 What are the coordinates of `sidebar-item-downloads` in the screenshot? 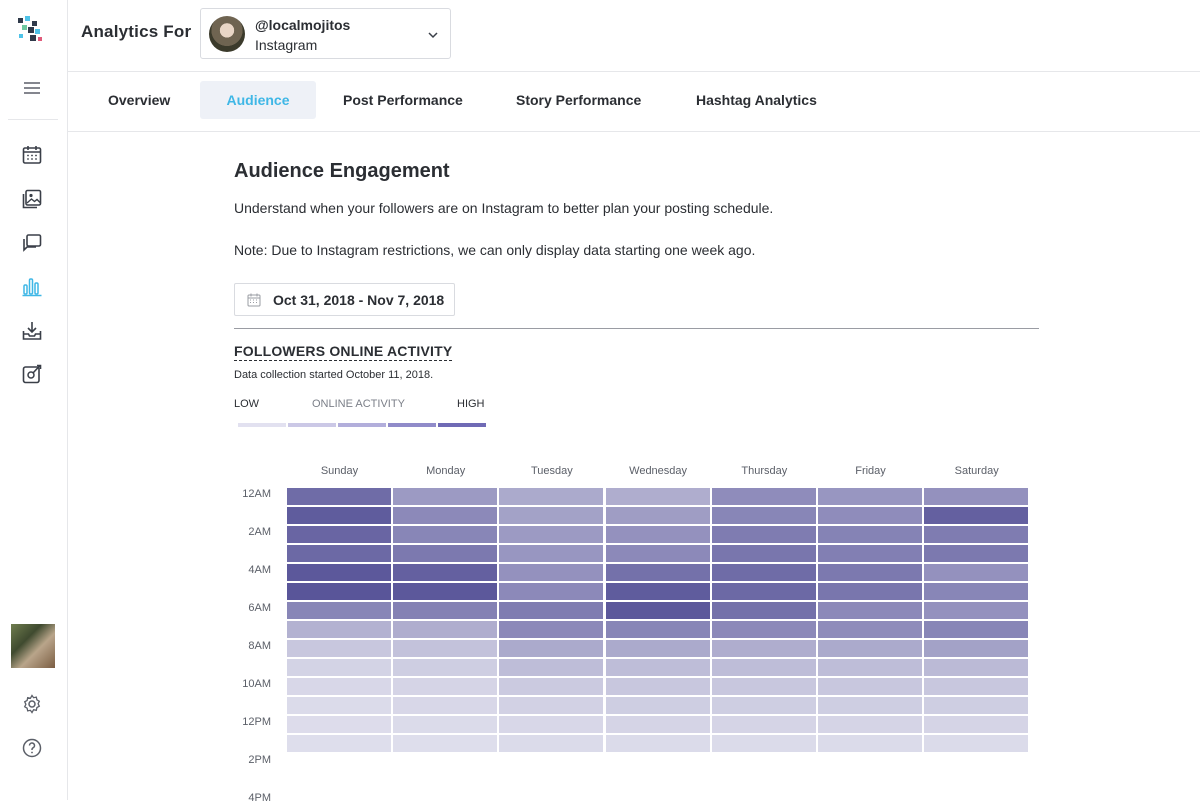 It's located at (32, 331).